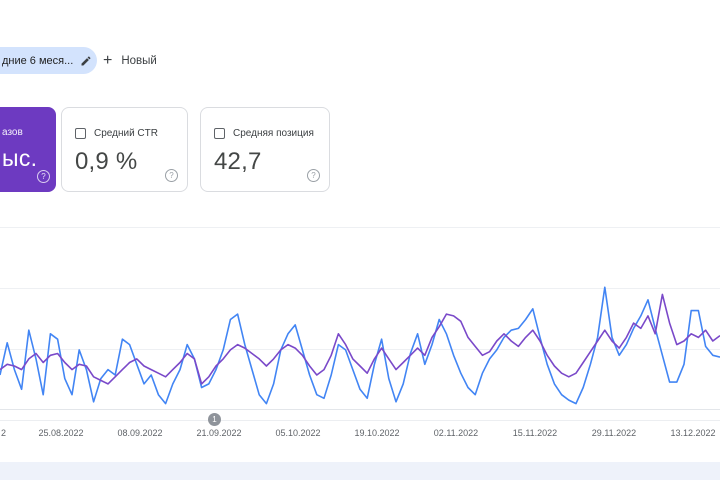 The height and width of the screenshot is (480, 720). I want to click on impressions-card-label: азов, so click(12, 132).